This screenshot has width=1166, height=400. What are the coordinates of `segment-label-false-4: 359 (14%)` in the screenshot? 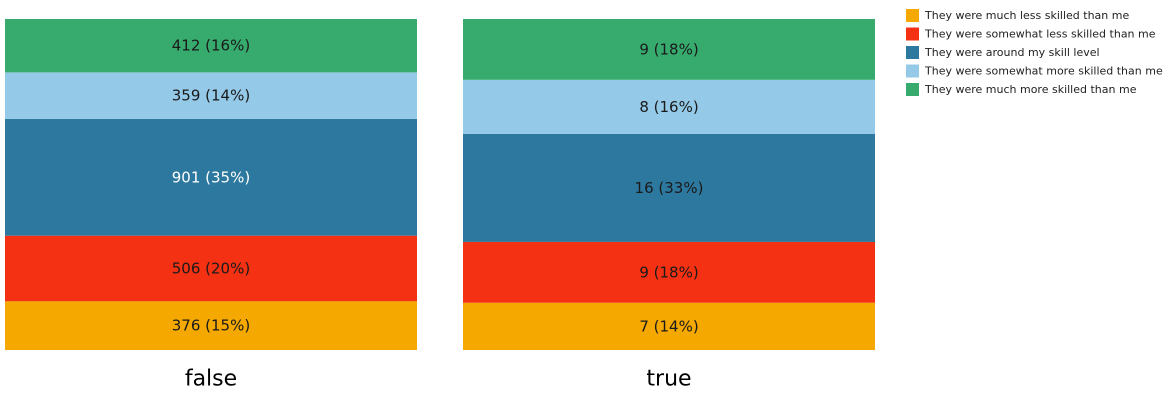 It's located at (211, 96).